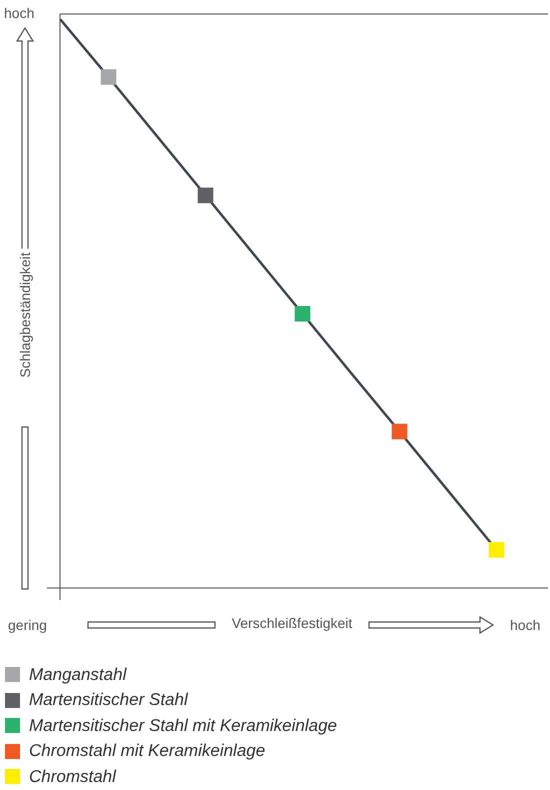 Image resolution: width=550 pixels, height=790 pixels. What do you see at coordinates (147, 751) in the screenshot?
I see `legend-label: Chromstahl mit Keramikeinlage` at bounding box center [147, 751].